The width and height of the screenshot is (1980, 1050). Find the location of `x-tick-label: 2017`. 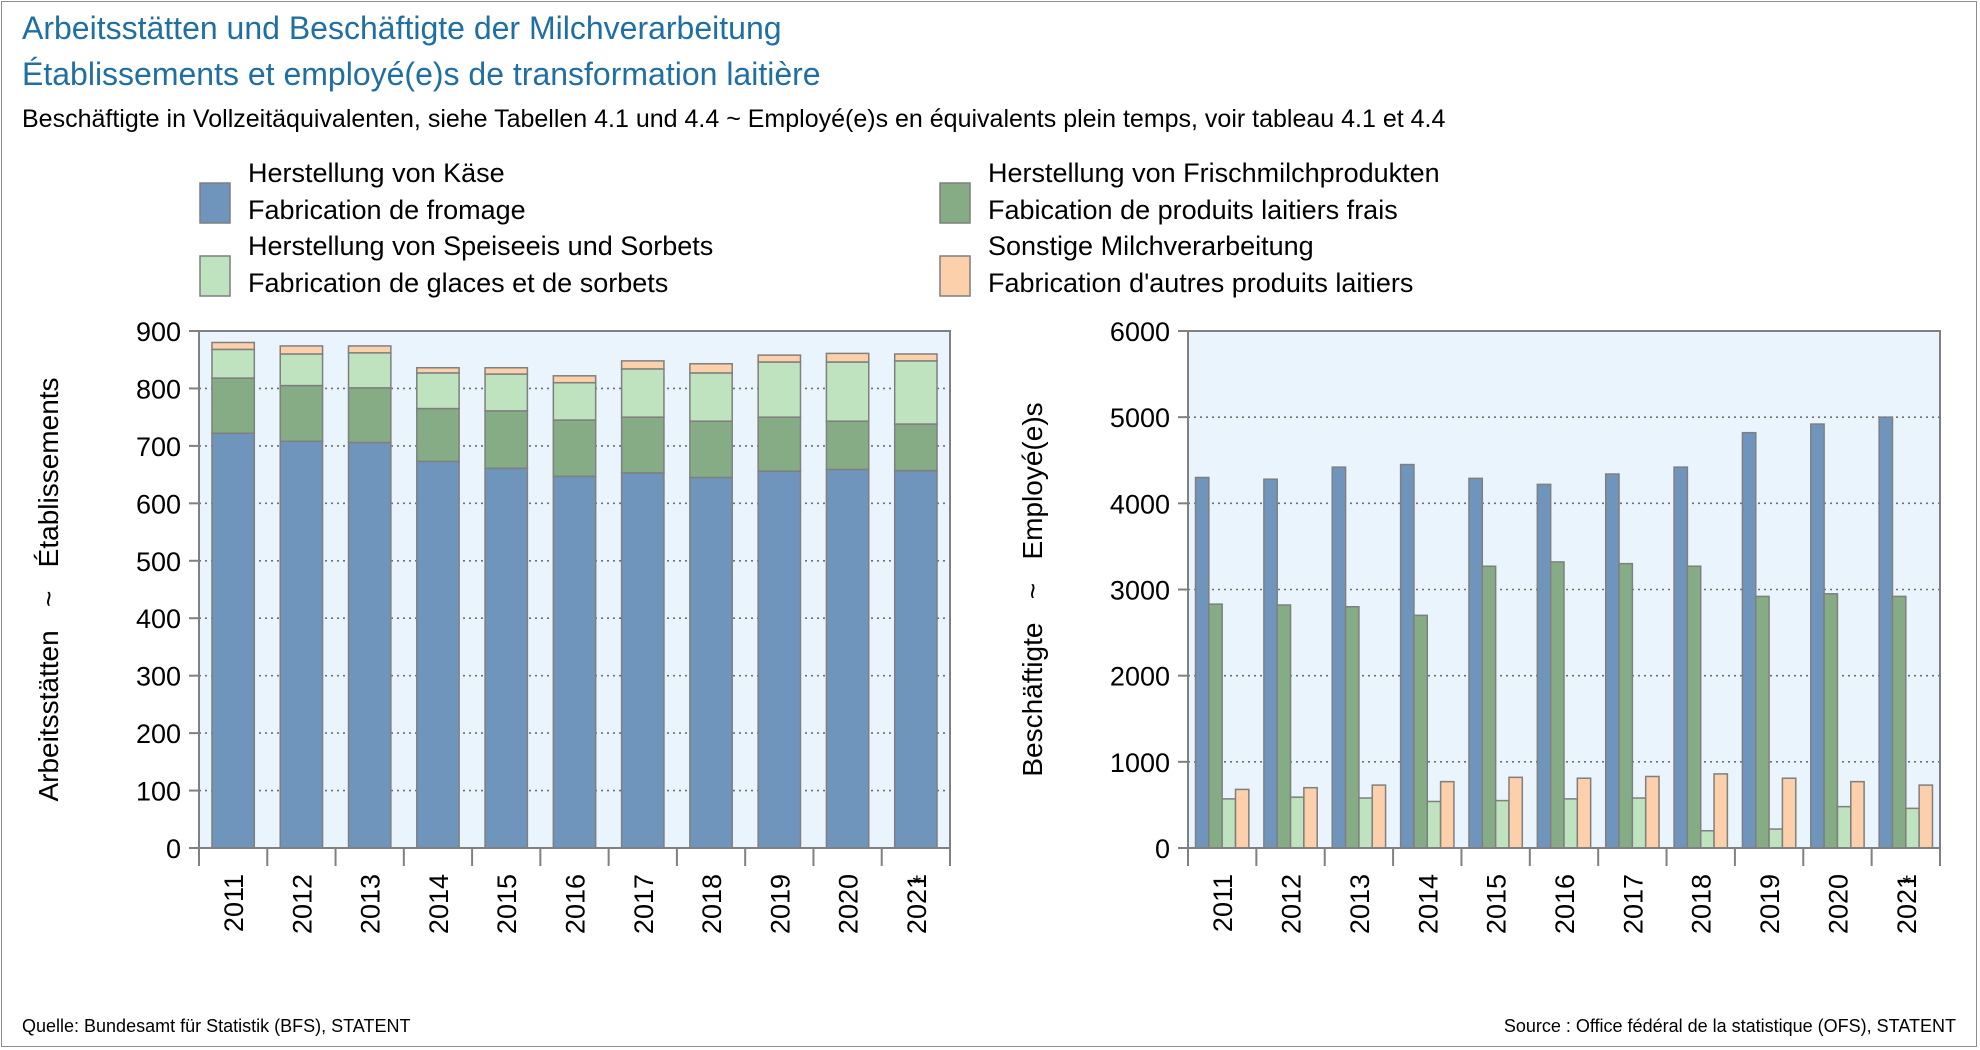

x-tick-label: 2017 is located at coordinates (644, 904).